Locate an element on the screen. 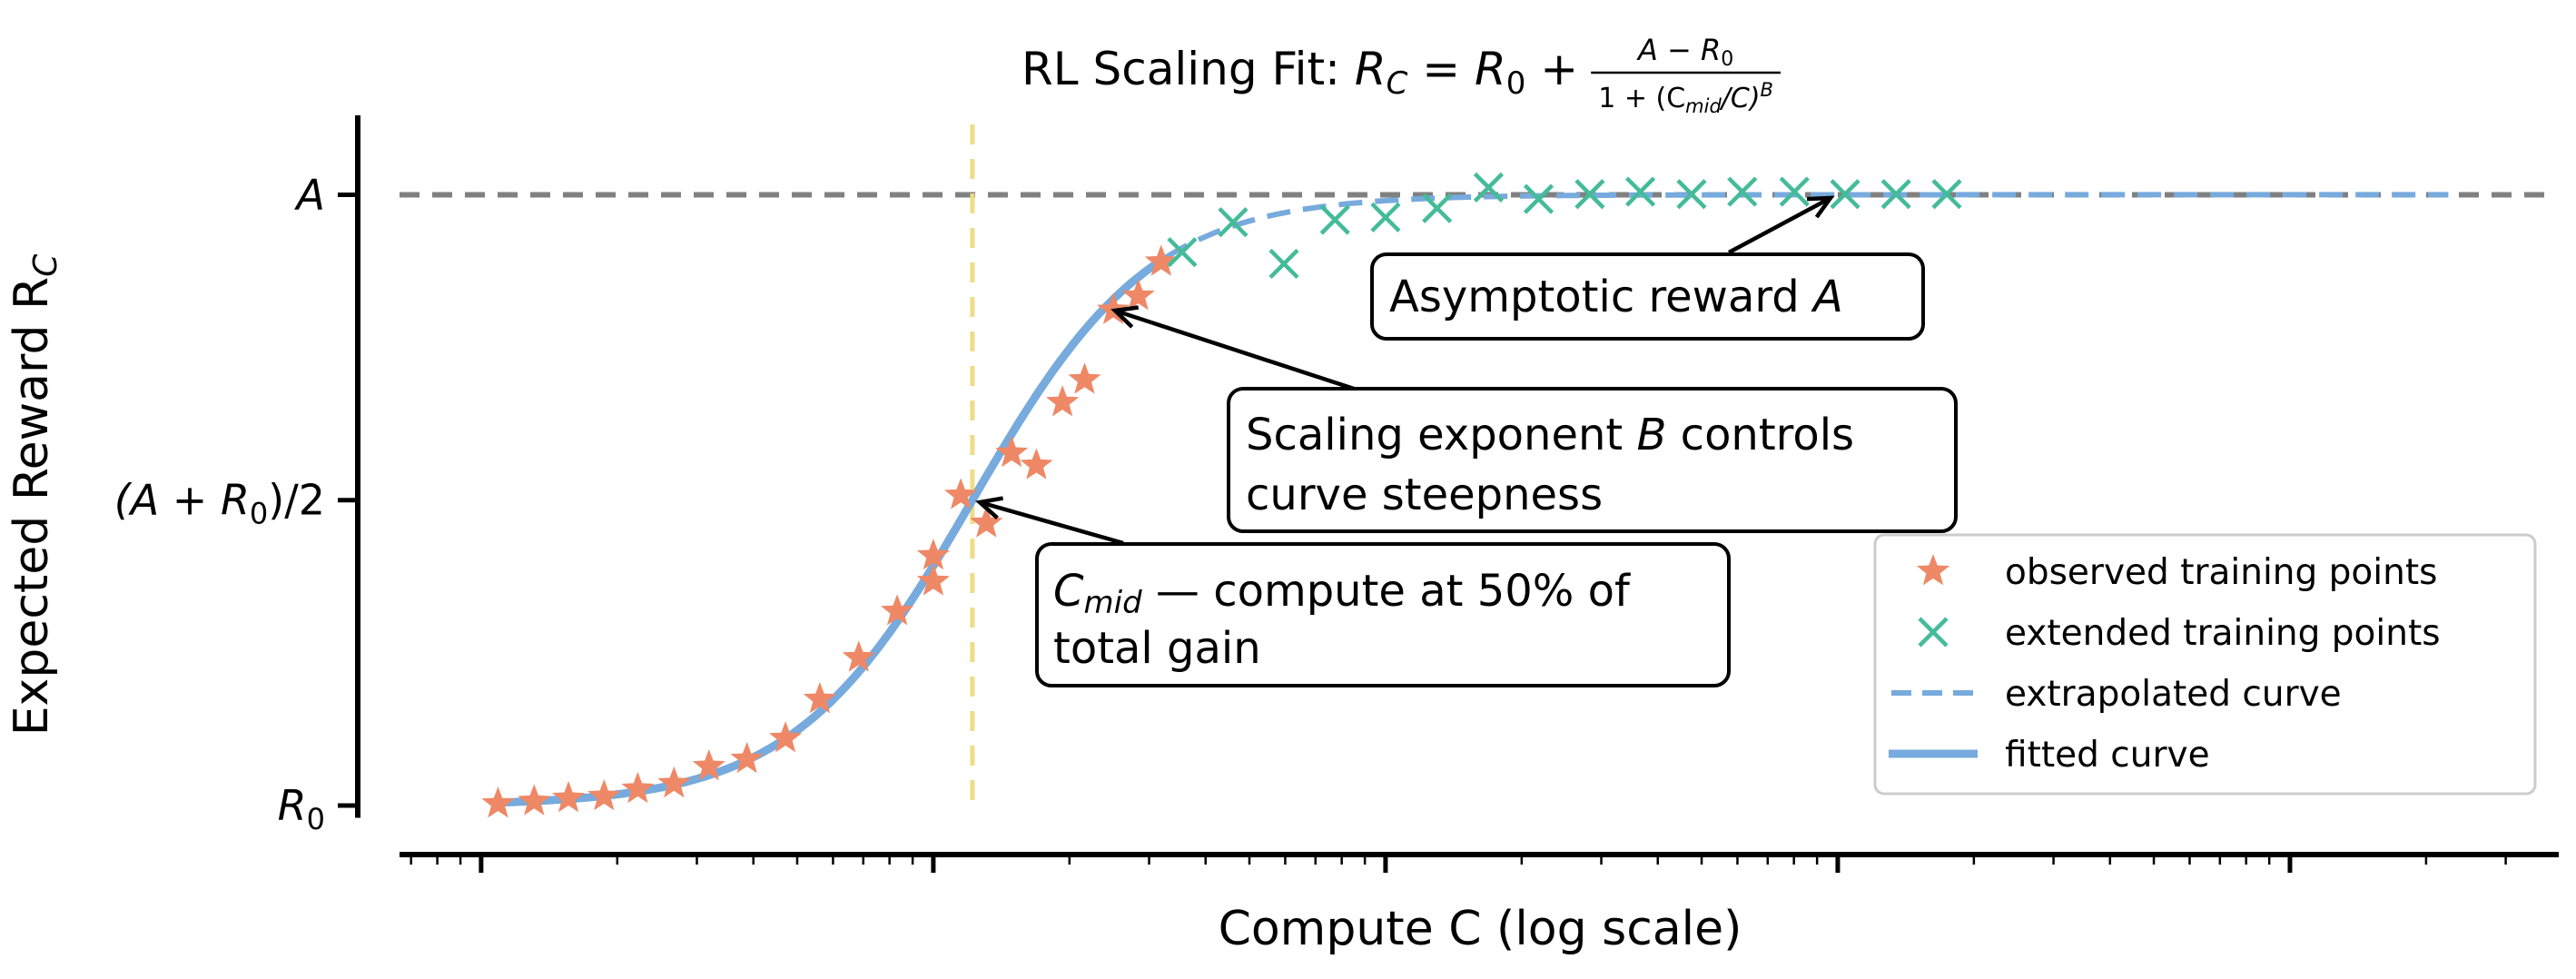  asymptote-arrow is located at coordinates (1781, 225).